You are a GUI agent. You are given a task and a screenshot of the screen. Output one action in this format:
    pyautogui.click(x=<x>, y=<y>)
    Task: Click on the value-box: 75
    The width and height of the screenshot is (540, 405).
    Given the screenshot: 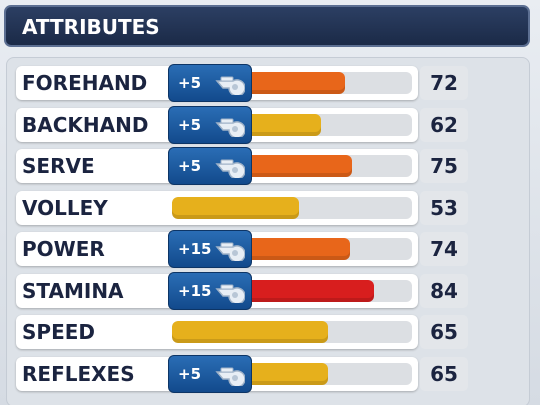 What is the action you would take?
    pyautogui.click(x=444, y=166)
    